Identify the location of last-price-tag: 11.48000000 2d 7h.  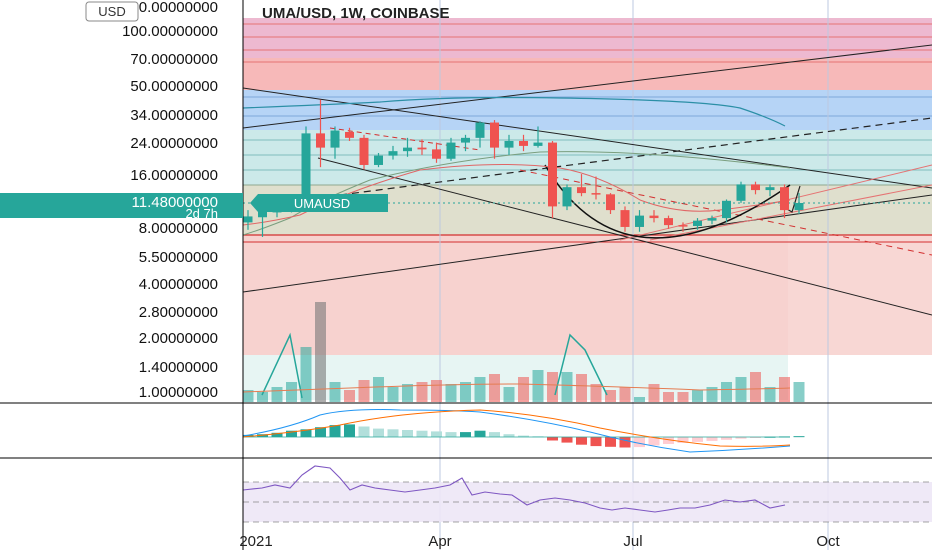
(121, 207).